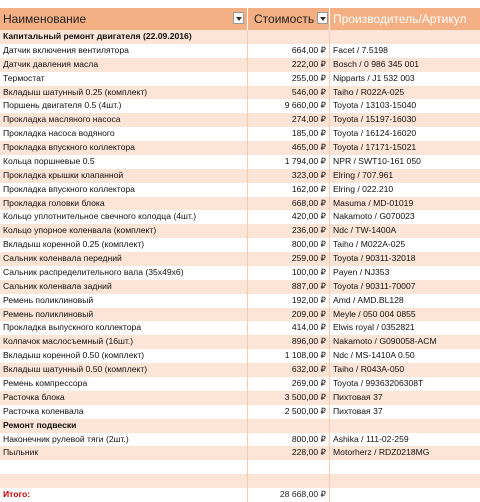 The image size is (480, 502). What do you see at coordinates (368, 299) in the screenshot?
I see `item-maker: Amd / AMD.BL128` at bounding box center [368, 299].